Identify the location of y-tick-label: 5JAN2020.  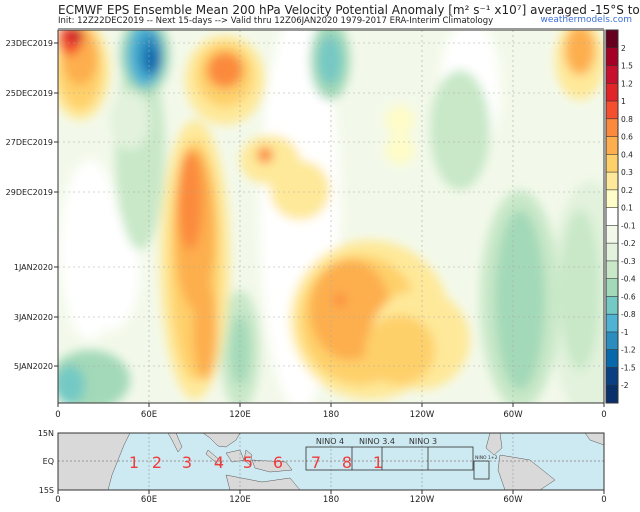
(33, 366).